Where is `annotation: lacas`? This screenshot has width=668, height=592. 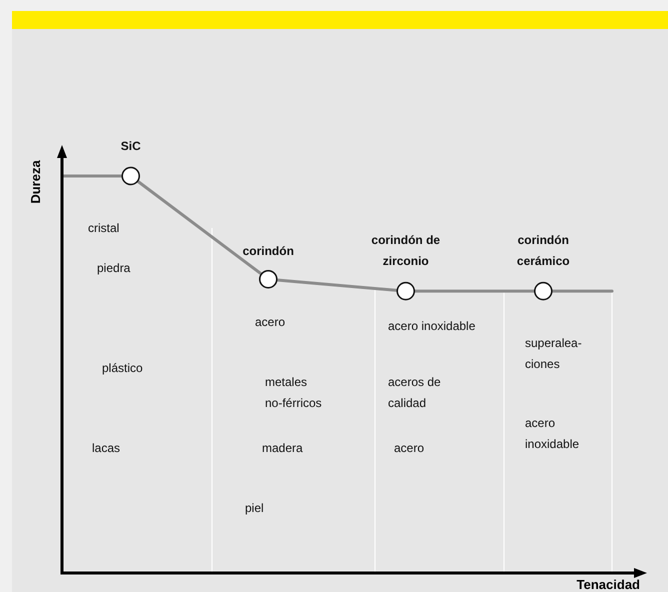
annotation: lacas is located at coordinates (106, 448).